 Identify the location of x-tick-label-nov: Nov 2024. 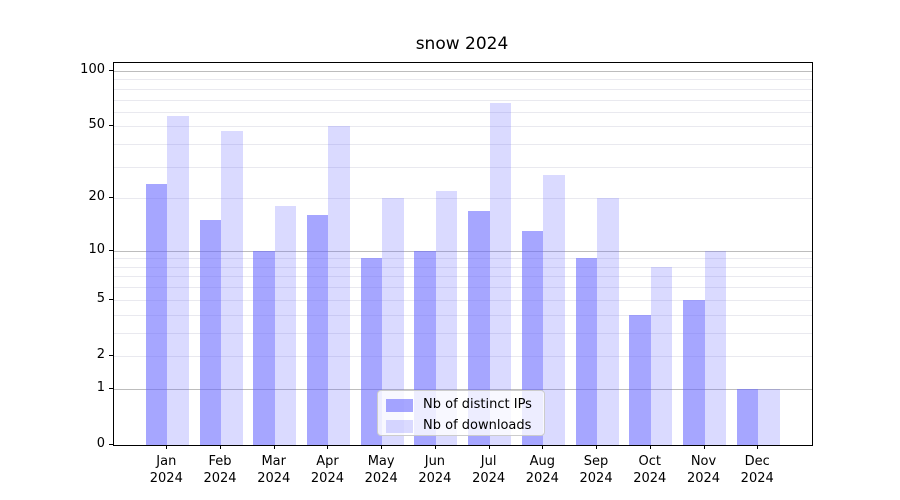
(704, 470).